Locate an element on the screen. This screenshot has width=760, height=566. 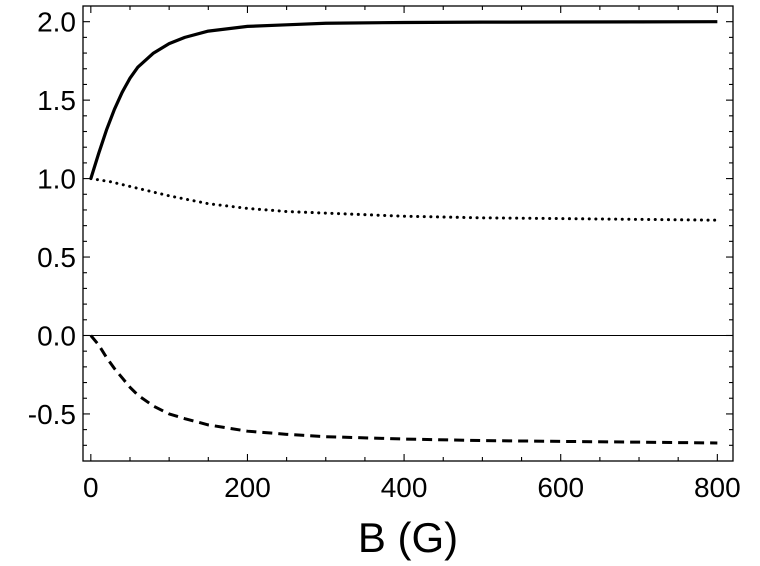
x-tick-label: 800 is located at coordinates (717, 487).